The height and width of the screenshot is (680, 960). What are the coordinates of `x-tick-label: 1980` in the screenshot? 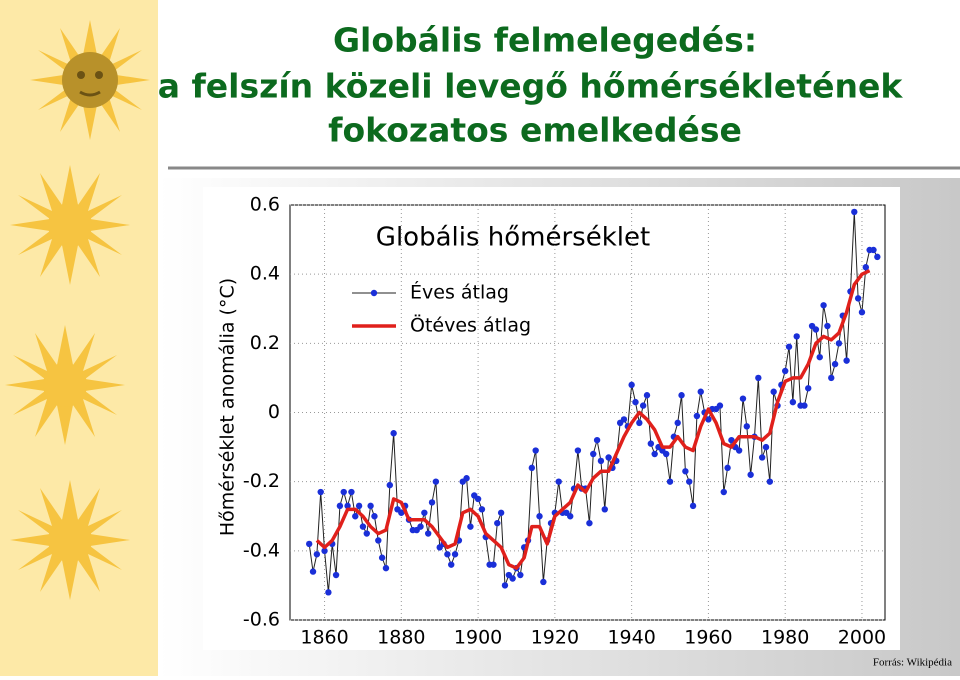 It's located at (785, 638).